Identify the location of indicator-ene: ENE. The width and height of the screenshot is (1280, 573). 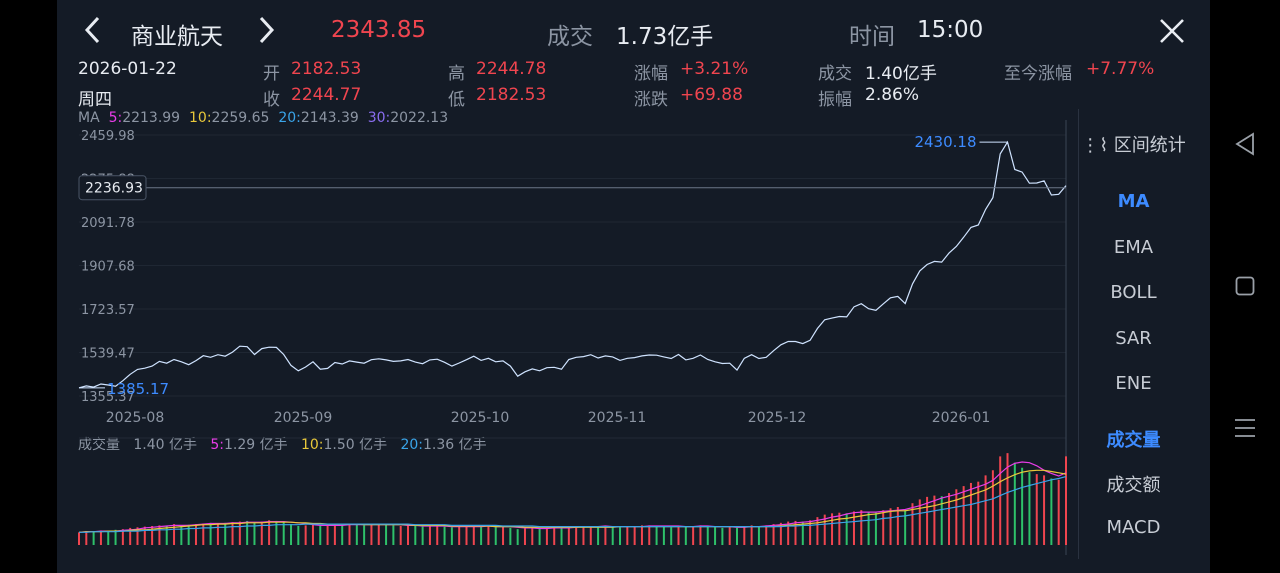
(1133, 383).